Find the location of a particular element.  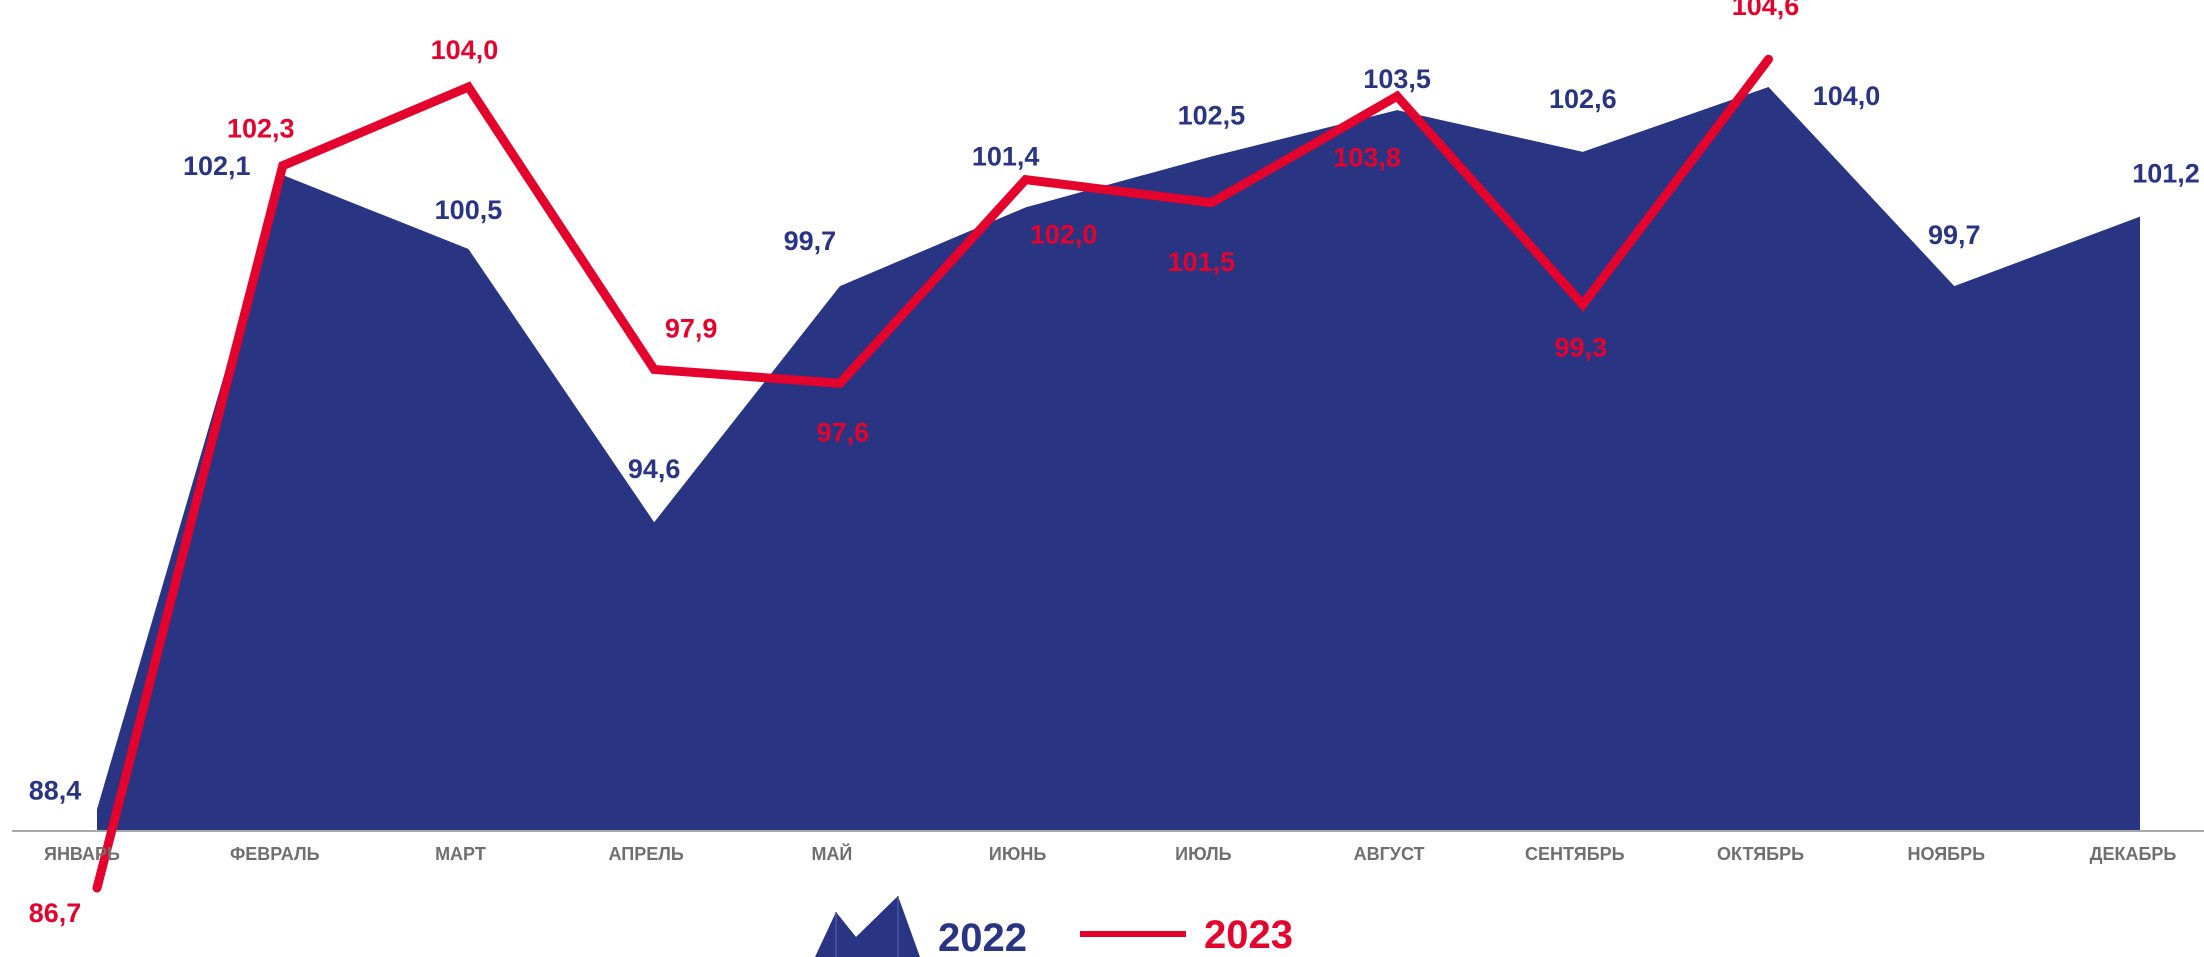

data-label-2022: 101,2 is located at coordinates (2166, 174).